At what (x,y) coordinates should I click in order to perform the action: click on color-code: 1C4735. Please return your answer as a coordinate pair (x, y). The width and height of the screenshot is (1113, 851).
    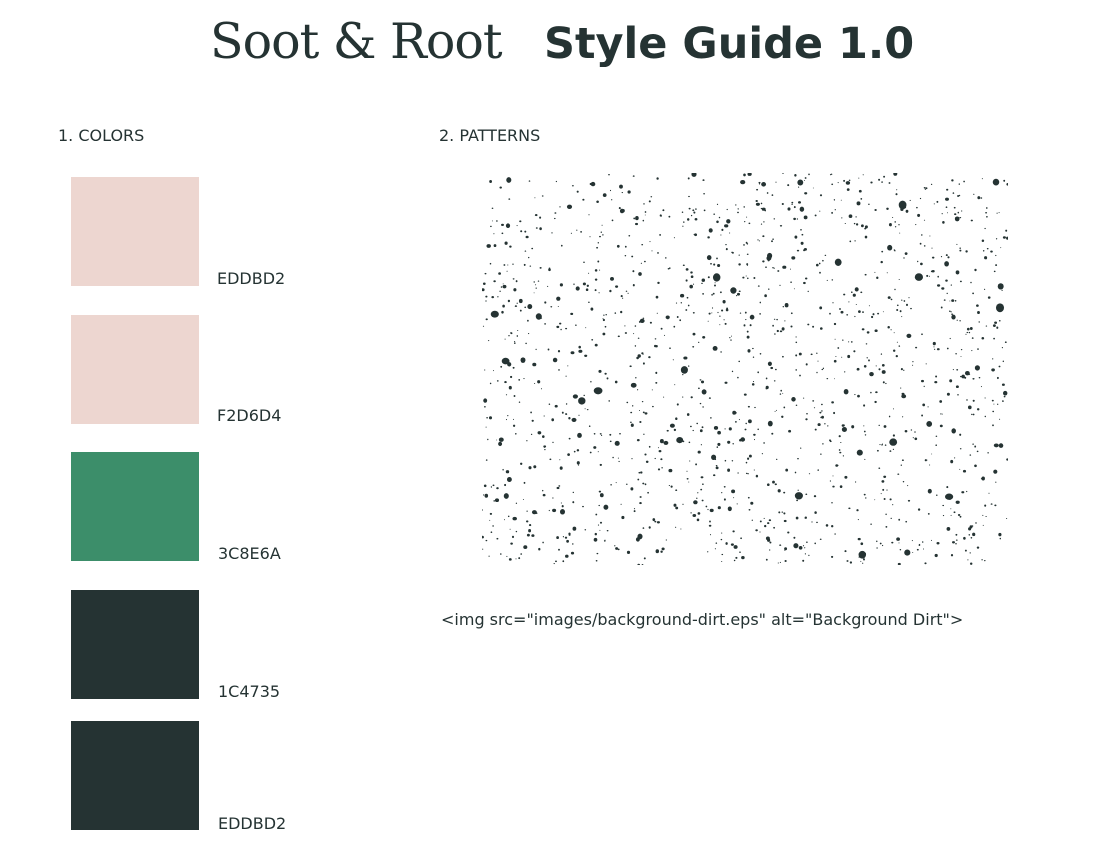
    Looking at the image, I should click on (249, 691).